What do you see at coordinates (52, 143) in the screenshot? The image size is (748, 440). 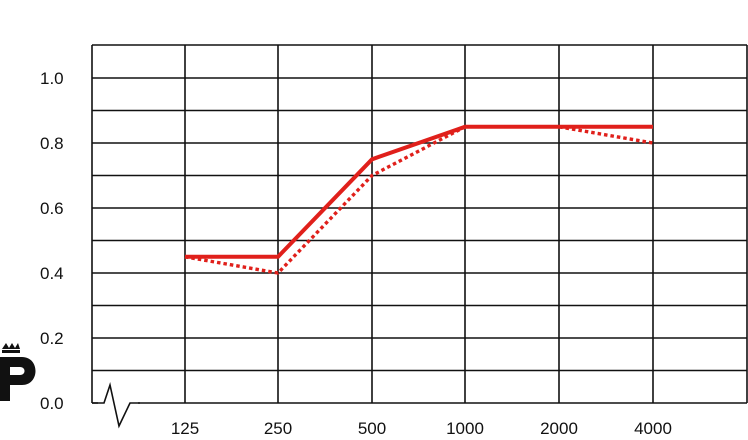 I see `y-tick-label: 0.8` at bounding box center [52, 143].